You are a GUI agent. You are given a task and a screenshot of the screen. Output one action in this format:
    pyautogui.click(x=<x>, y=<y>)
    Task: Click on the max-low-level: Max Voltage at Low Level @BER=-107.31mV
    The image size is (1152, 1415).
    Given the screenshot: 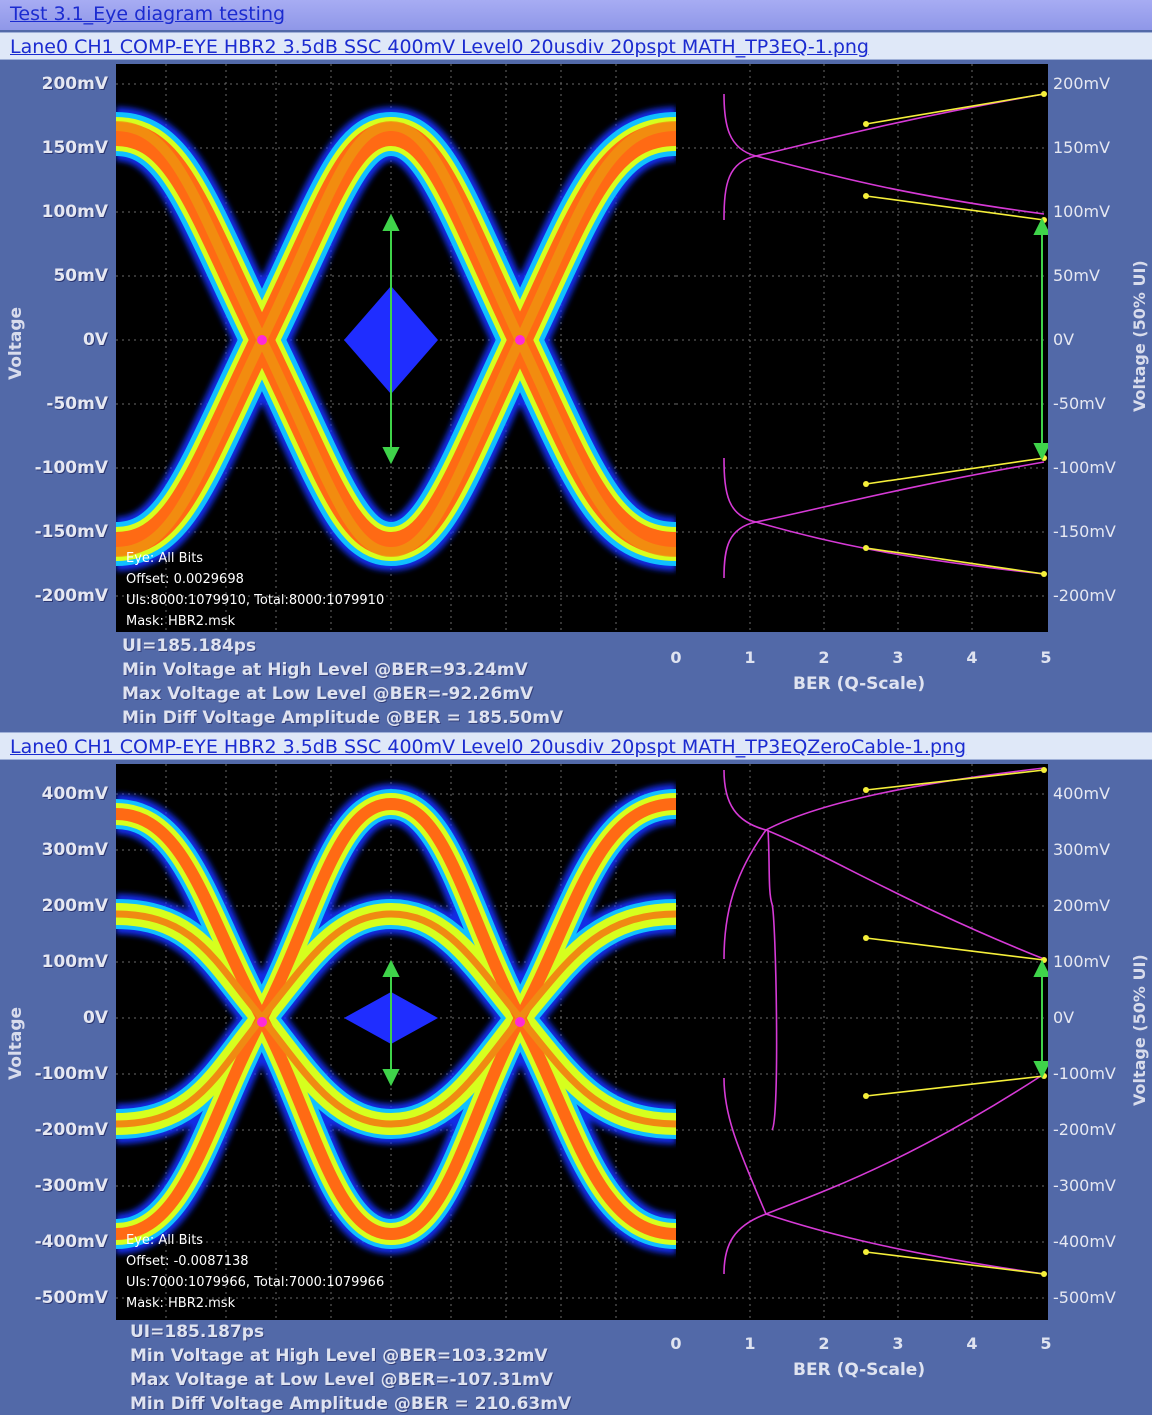 What is the action you would take?
    pyautogui.click(x=342, y=1380)
    